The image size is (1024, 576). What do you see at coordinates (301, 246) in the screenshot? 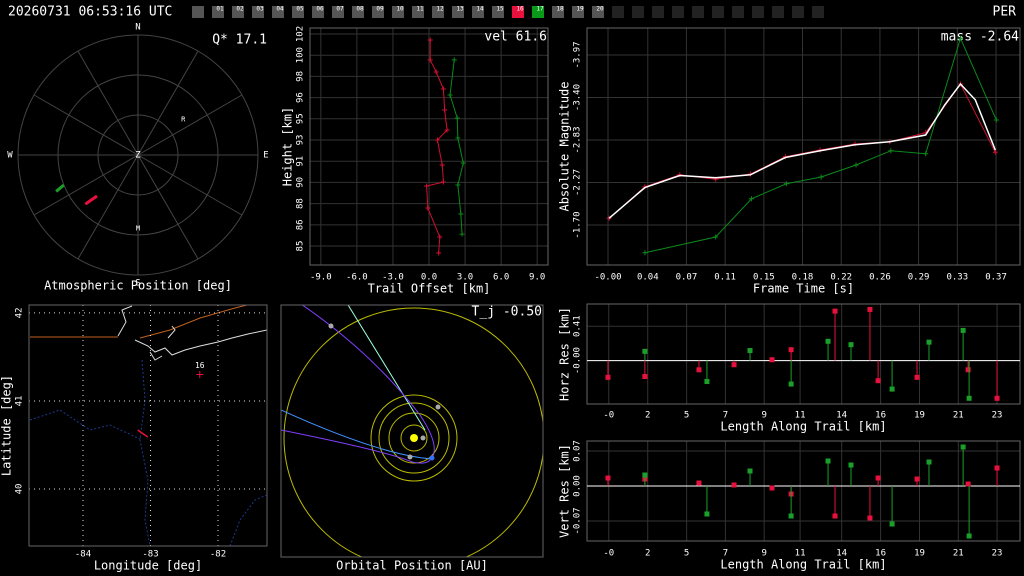
I see `y-tick-label: 85` at bounding box center [301, 246].